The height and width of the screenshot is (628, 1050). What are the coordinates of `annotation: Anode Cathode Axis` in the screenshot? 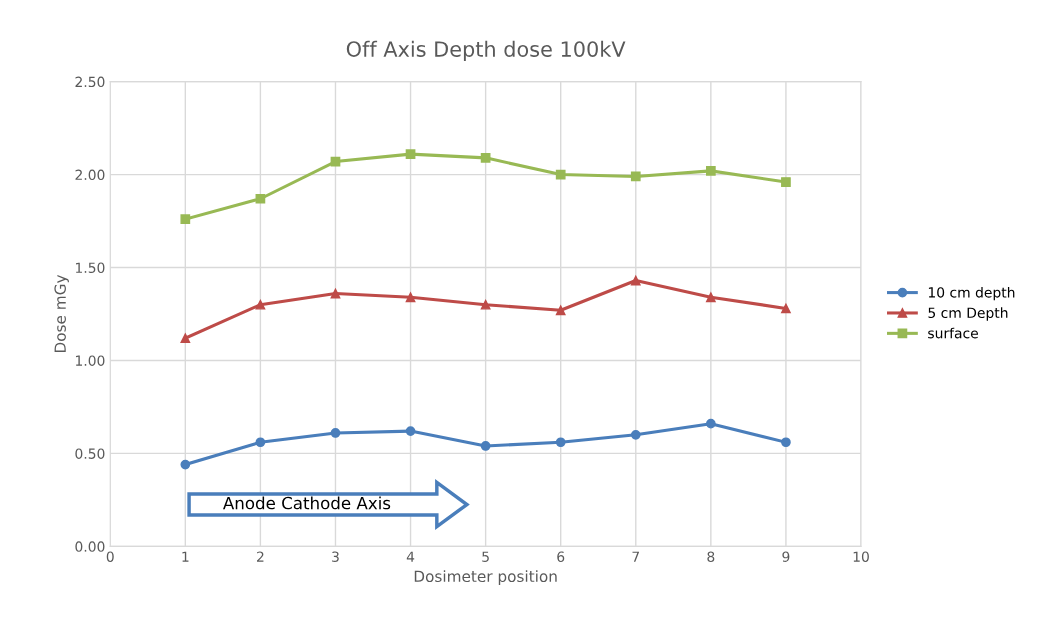 It's located at (306, 503).